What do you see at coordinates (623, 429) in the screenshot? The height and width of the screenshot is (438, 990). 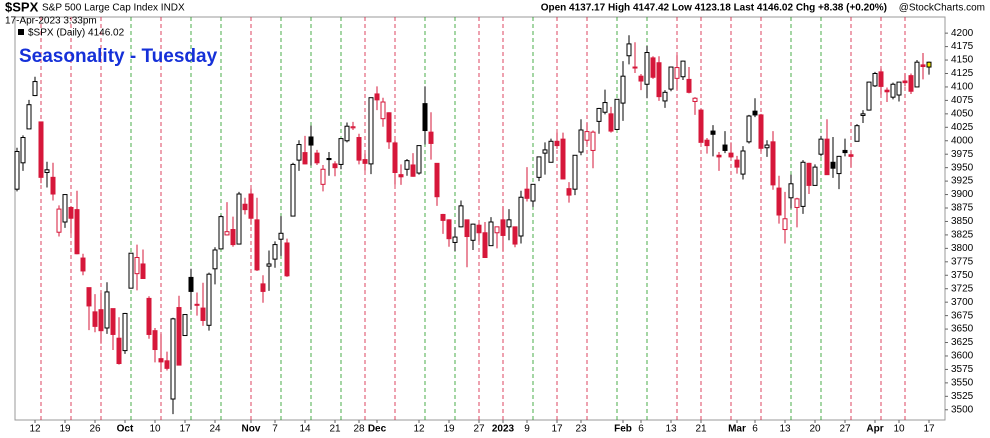 I see `x-tick-label: Feb` at bounding box center [623, 429].